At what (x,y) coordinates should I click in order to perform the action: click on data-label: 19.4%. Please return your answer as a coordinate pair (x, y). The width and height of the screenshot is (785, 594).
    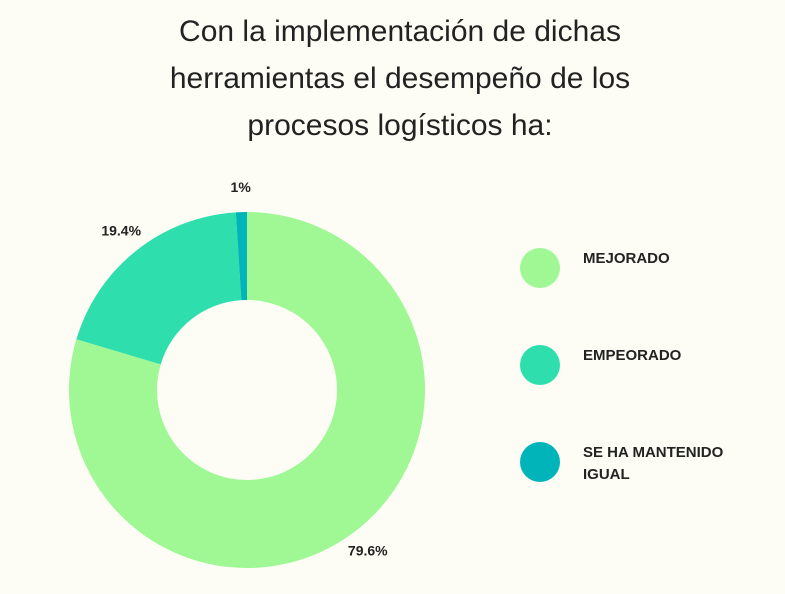
    Looking at the image, I should click on (121, 231).